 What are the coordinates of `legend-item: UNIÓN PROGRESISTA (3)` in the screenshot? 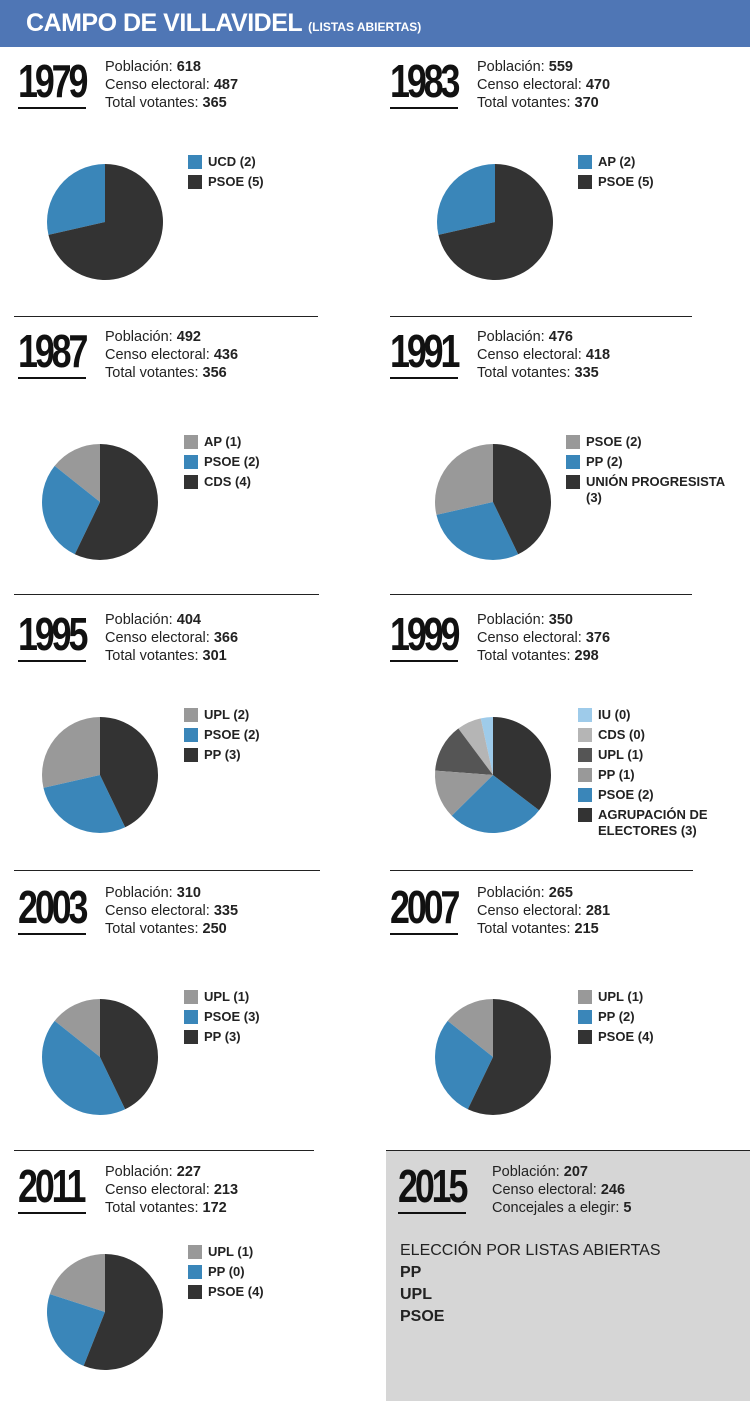 It's located at (655, 489).